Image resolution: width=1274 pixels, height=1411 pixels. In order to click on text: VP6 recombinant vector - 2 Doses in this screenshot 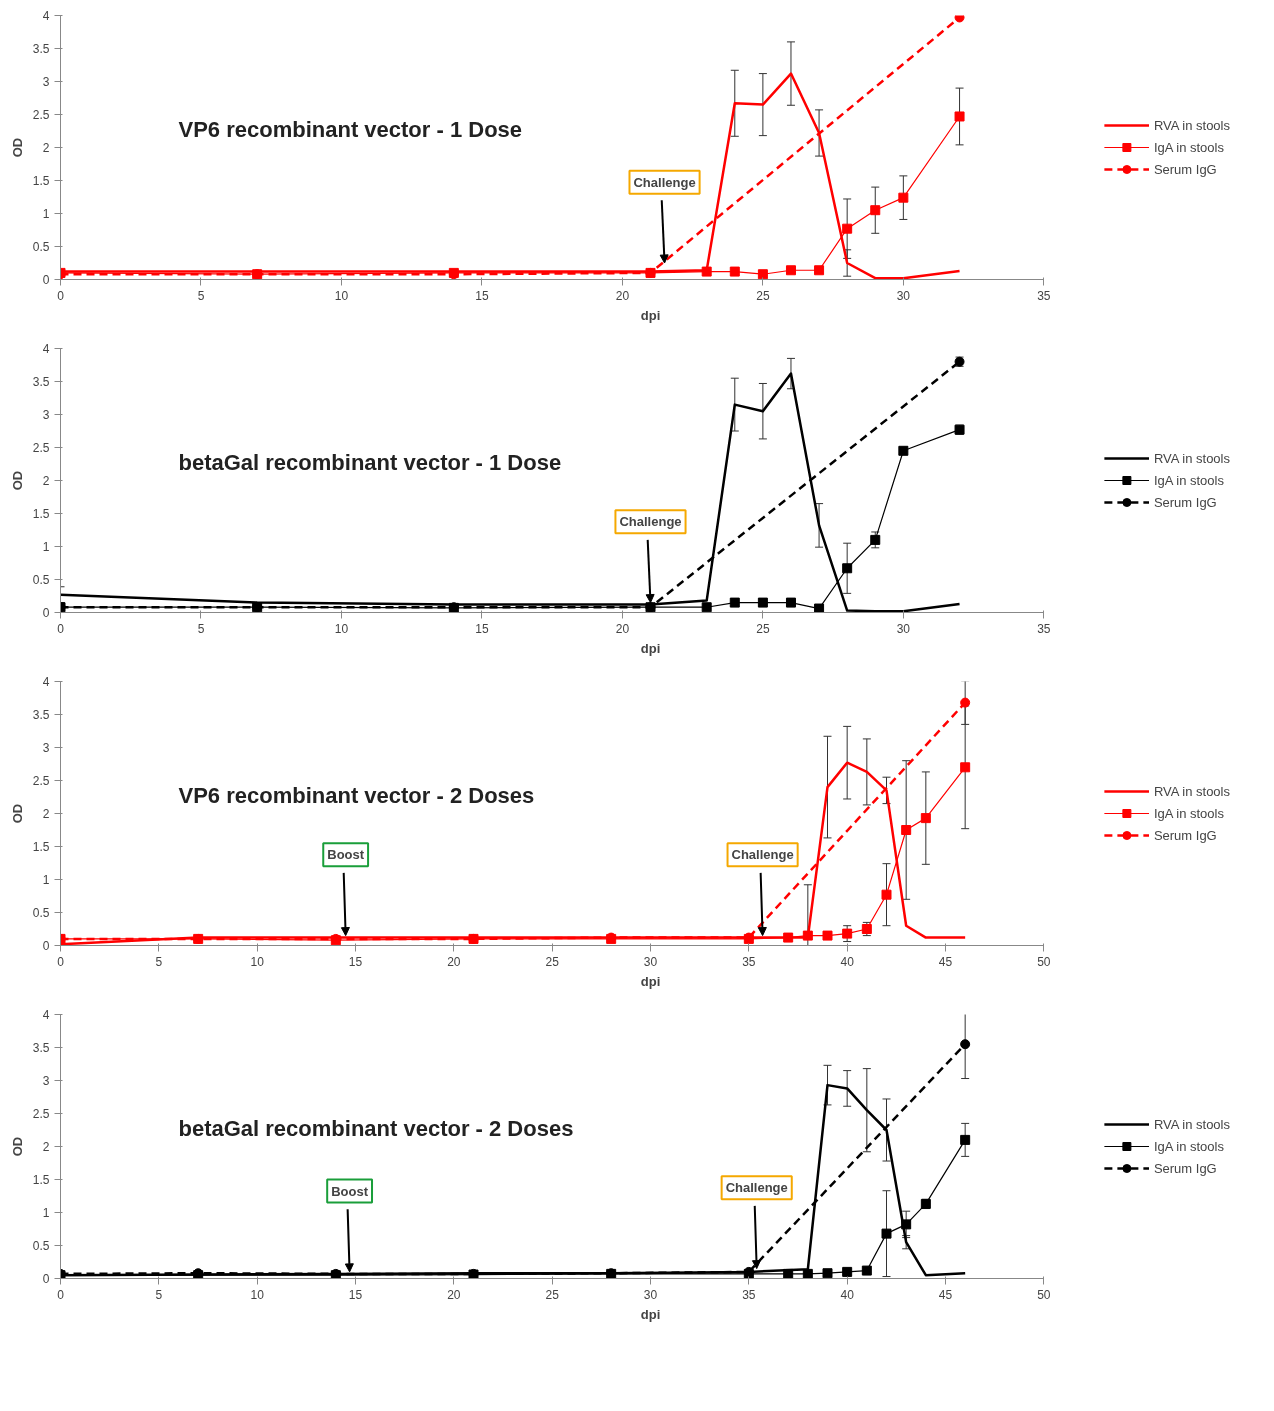, I will do `click(356, 796)`.